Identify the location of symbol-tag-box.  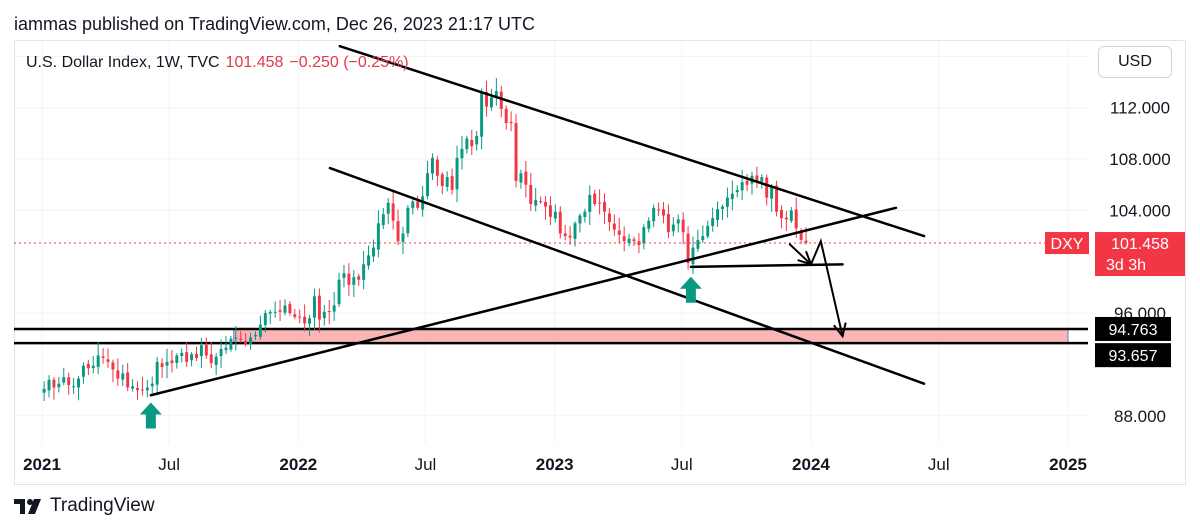
(1067, 243).